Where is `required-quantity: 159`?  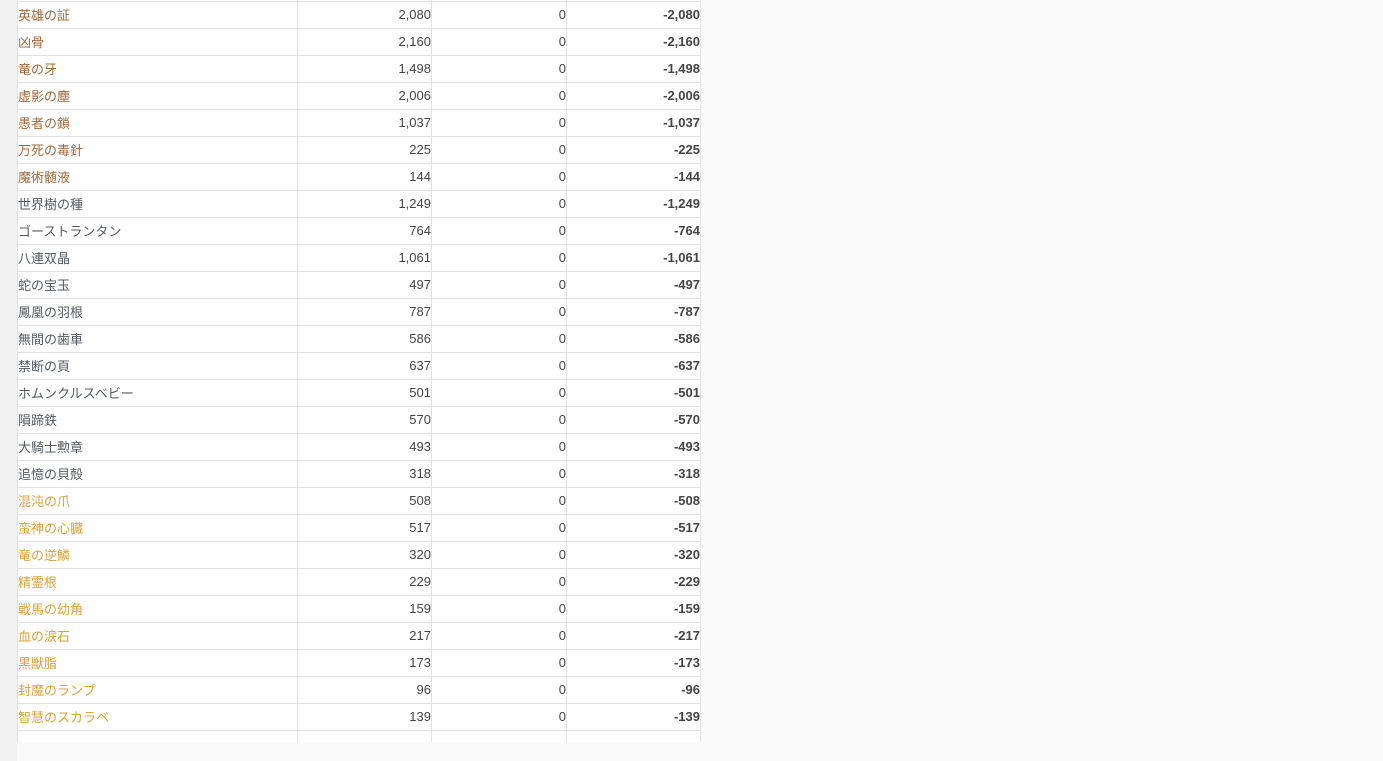 required-quantity: 159 is located at coordinates (364, 608).